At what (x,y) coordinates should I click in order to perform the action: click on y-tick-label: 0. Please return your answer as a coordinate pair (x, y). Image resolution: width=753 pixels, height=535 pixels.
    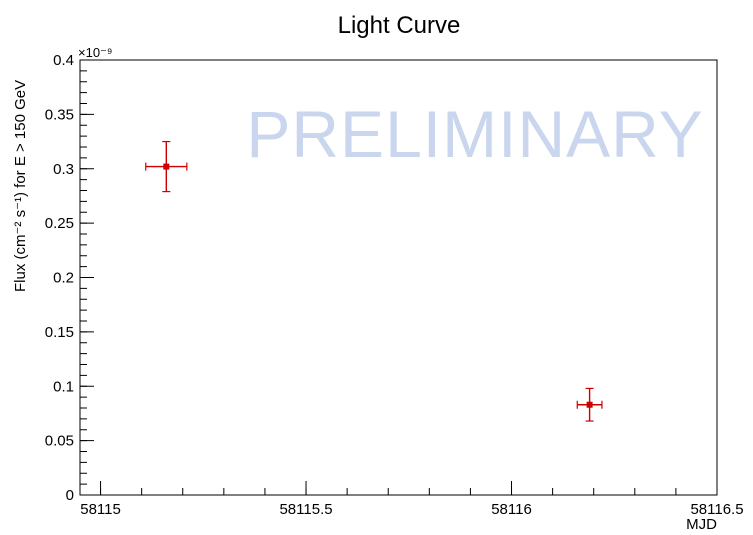
    Looking at the image, I should click on (70, 495).